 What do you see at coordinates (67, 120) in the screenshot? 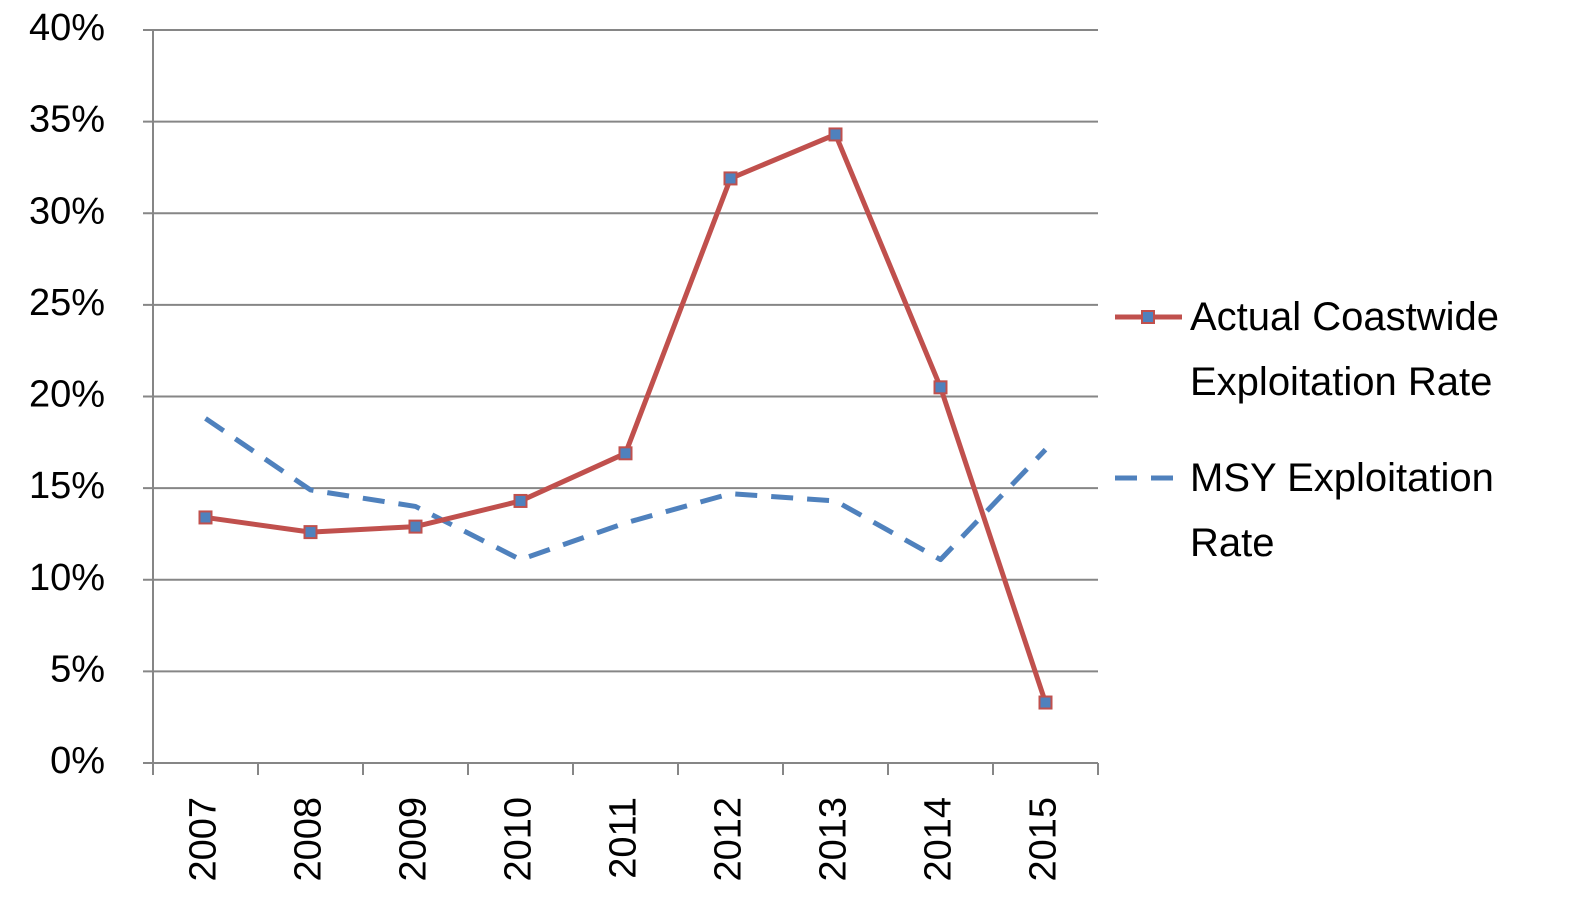
I see `y-tick-label: 35%` at bounding box center [67, 120].